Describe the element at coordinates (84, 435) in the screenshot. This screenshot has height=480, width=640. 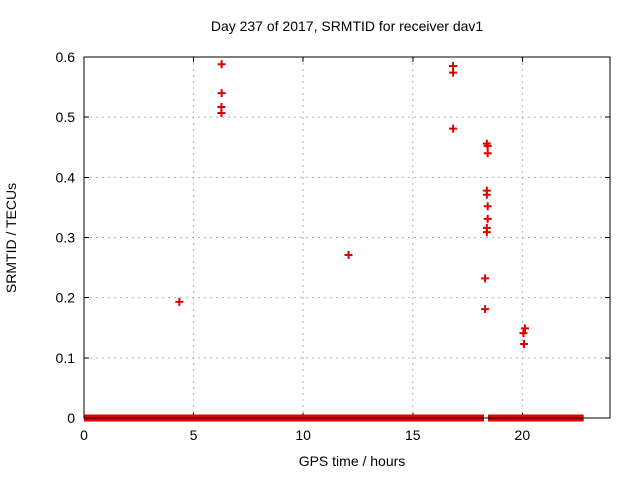
I see `x-tick-label: 0` at that location.